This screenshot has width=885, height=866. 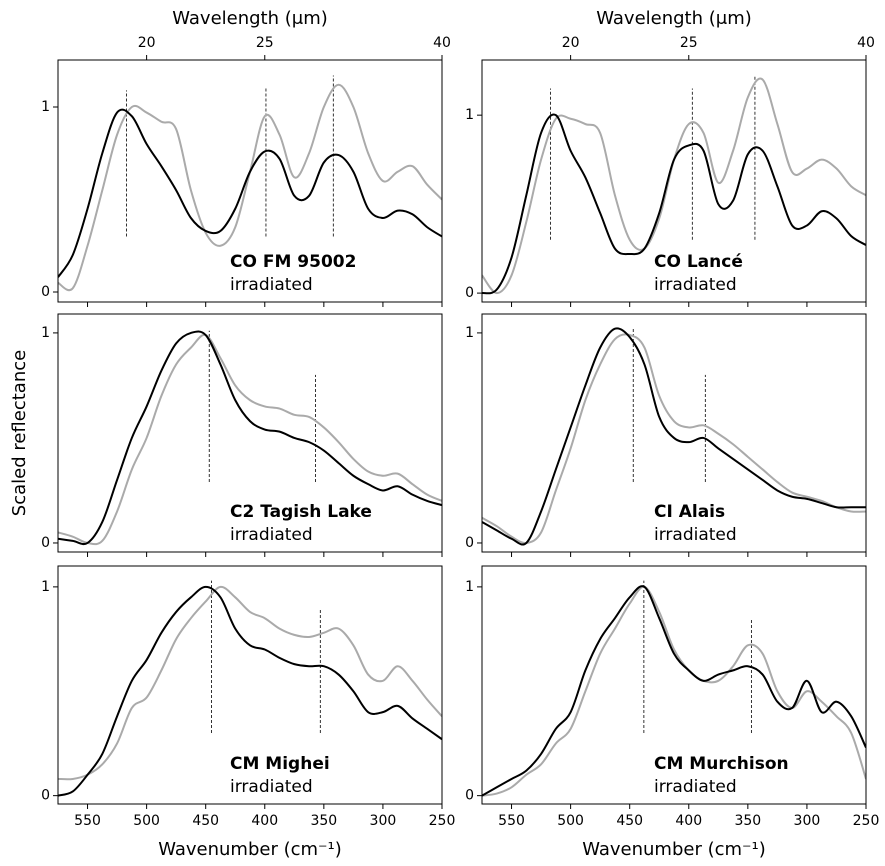 What do you see at coordinates (721, 764) in the screenshot?
I see `legend-label: CM Murchison` at bounding box center [721, 764].